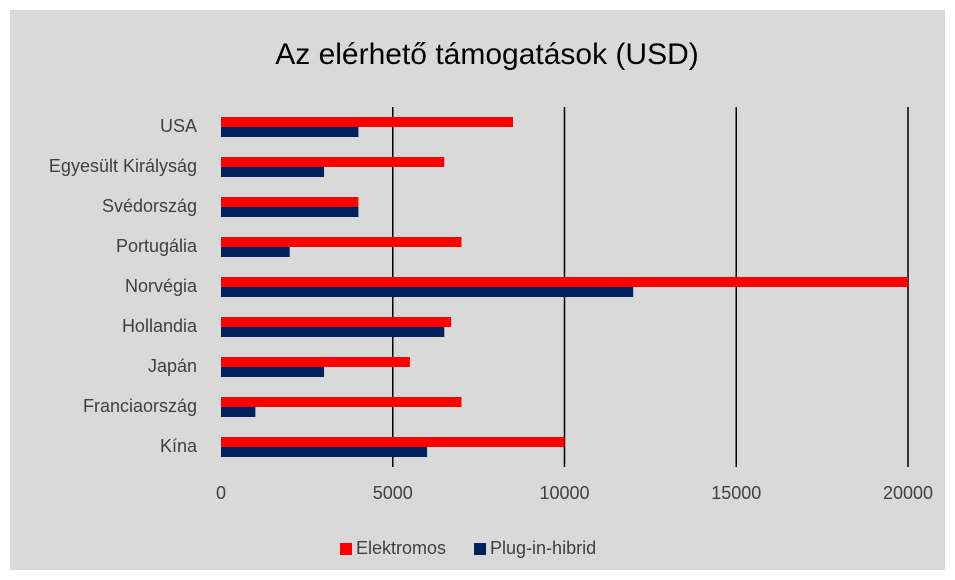 This screenshot has width=955, height=580. Describe the element at coordinates (178, 126) in the screenshot. I see `y-tick-label: USA` at that location.